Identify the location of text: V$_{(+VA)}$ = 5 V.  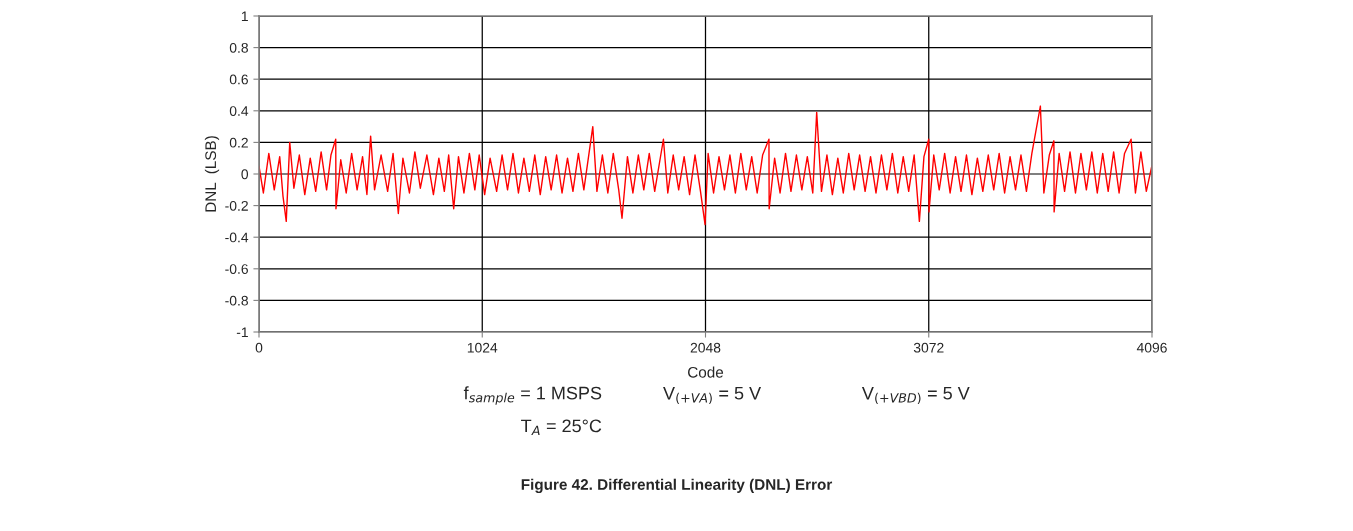
(712, 396).